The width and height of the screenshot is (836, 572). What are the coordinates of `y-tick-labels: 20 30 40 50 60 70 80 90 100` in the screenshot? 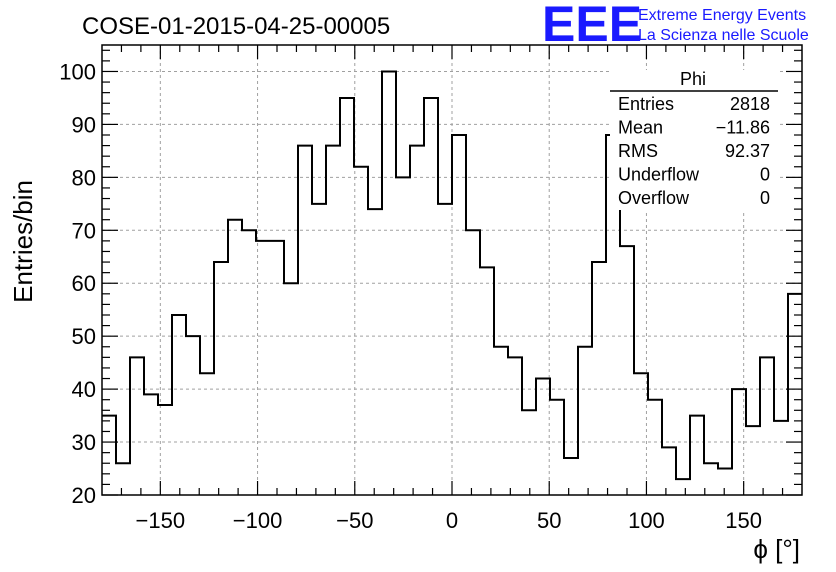 It's located at (77, 283).